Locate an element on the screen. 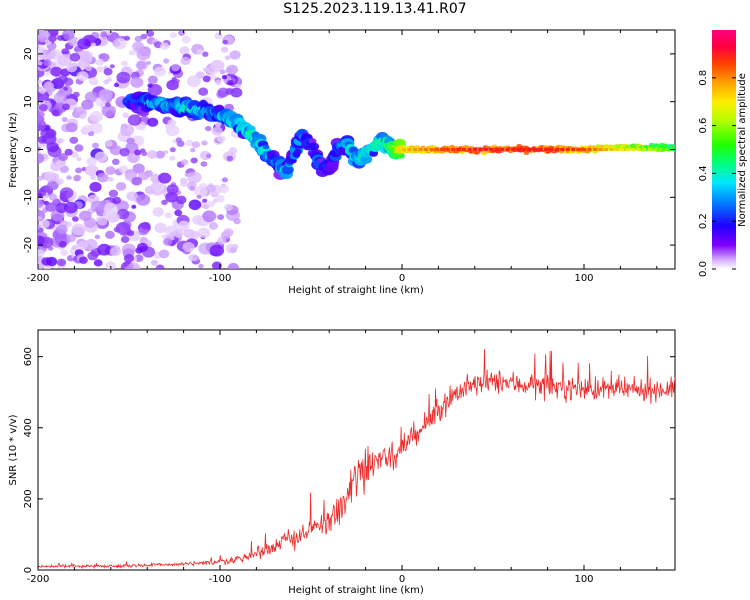 The width and height of the screenshot is (750, 600). snr-y-axis-label: SNR (10 * v/v) is located at coordinates (13, 449).